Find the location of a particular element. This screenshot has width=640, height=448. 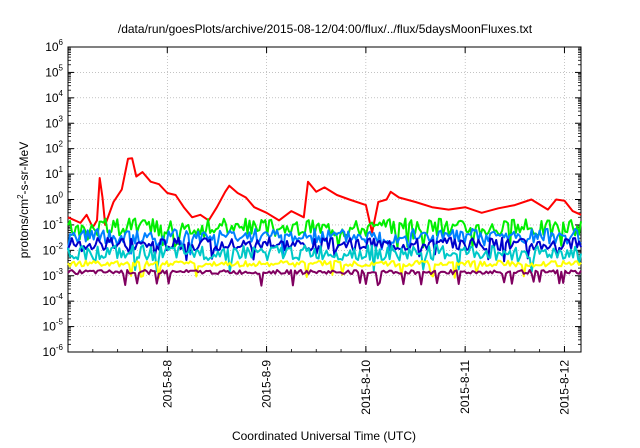

y-tick-exp: 0 is located at coordinates (61, 195).